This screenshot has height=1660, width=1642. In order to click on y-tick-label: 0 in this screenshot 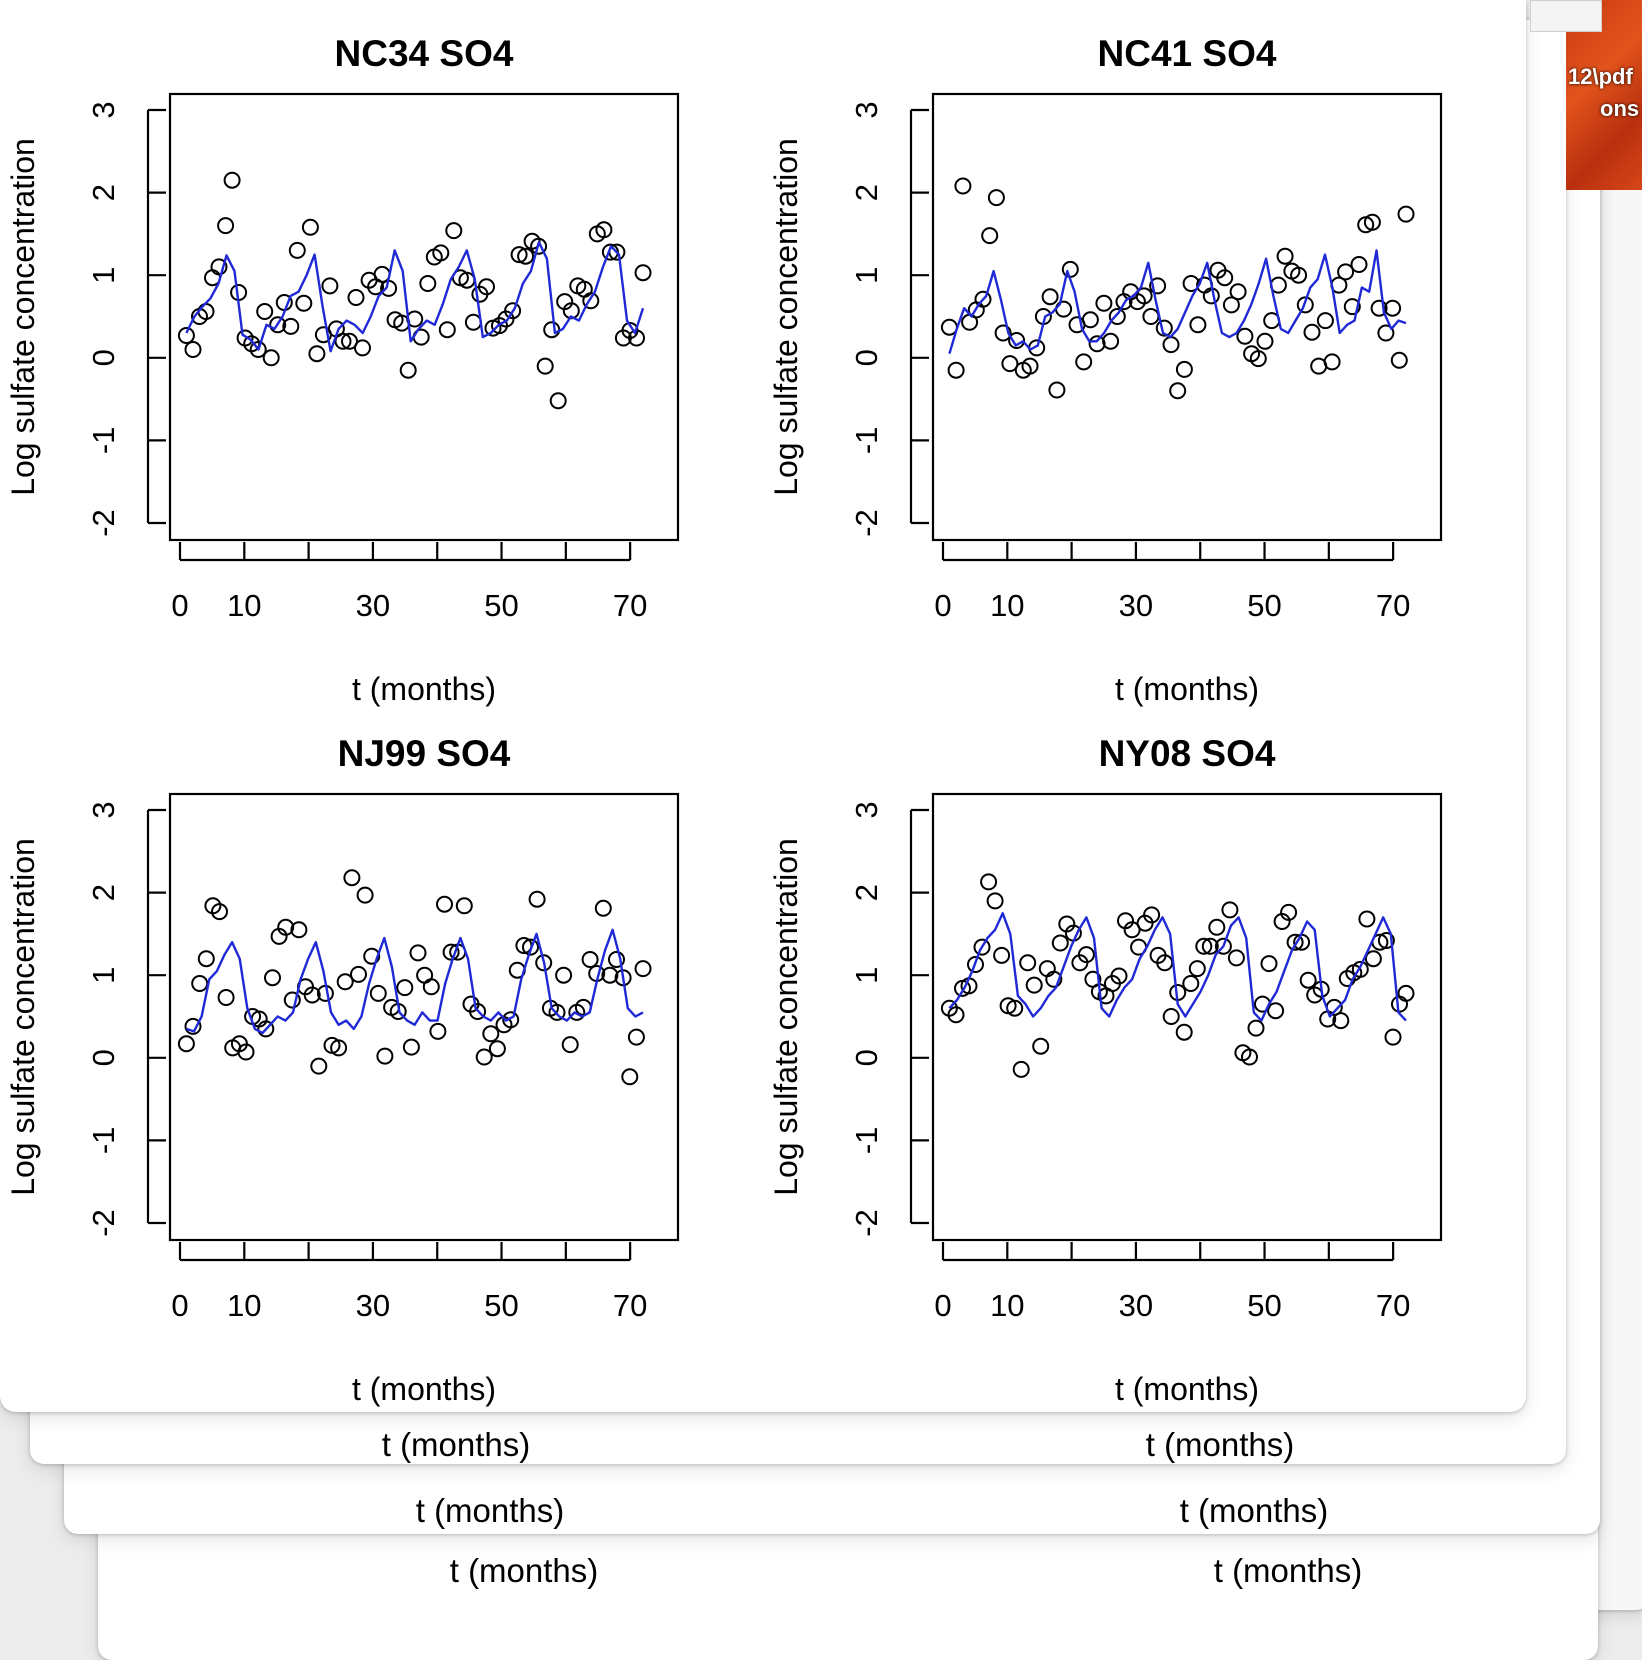, I will do `click(103, 1057)`.